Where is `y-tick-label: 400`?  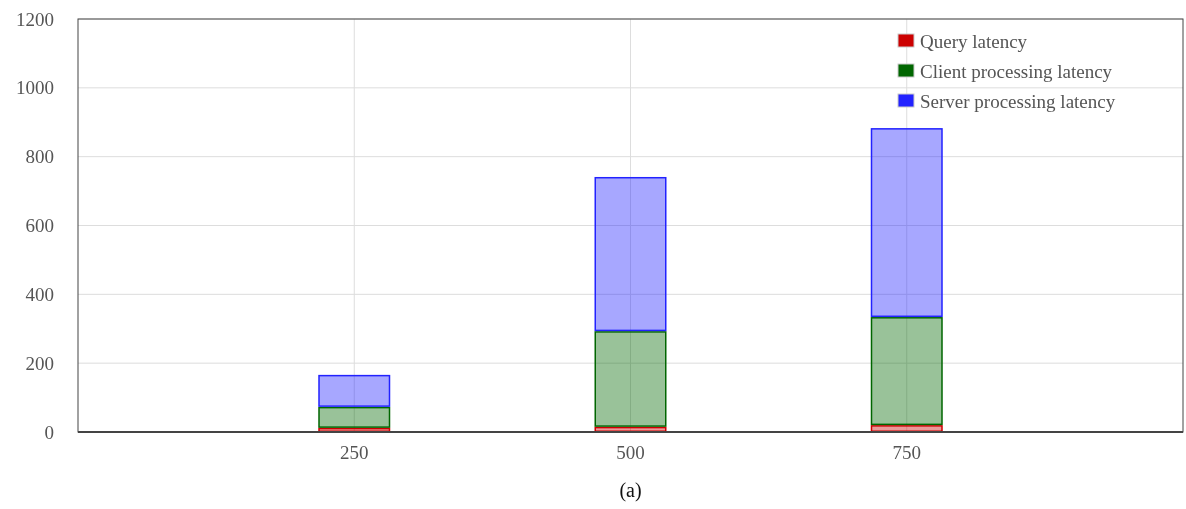 y-tick-label: 400 is located at coordinates (39, 294).